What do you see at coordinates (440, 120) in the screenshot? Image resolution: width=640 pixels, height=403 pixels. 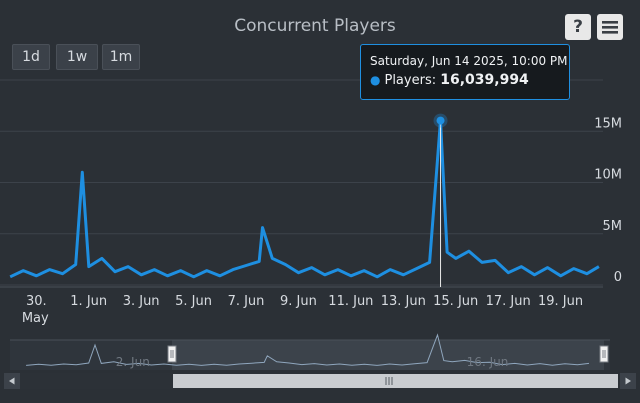 I see `hover-marker` at bounding box center [440, 120].